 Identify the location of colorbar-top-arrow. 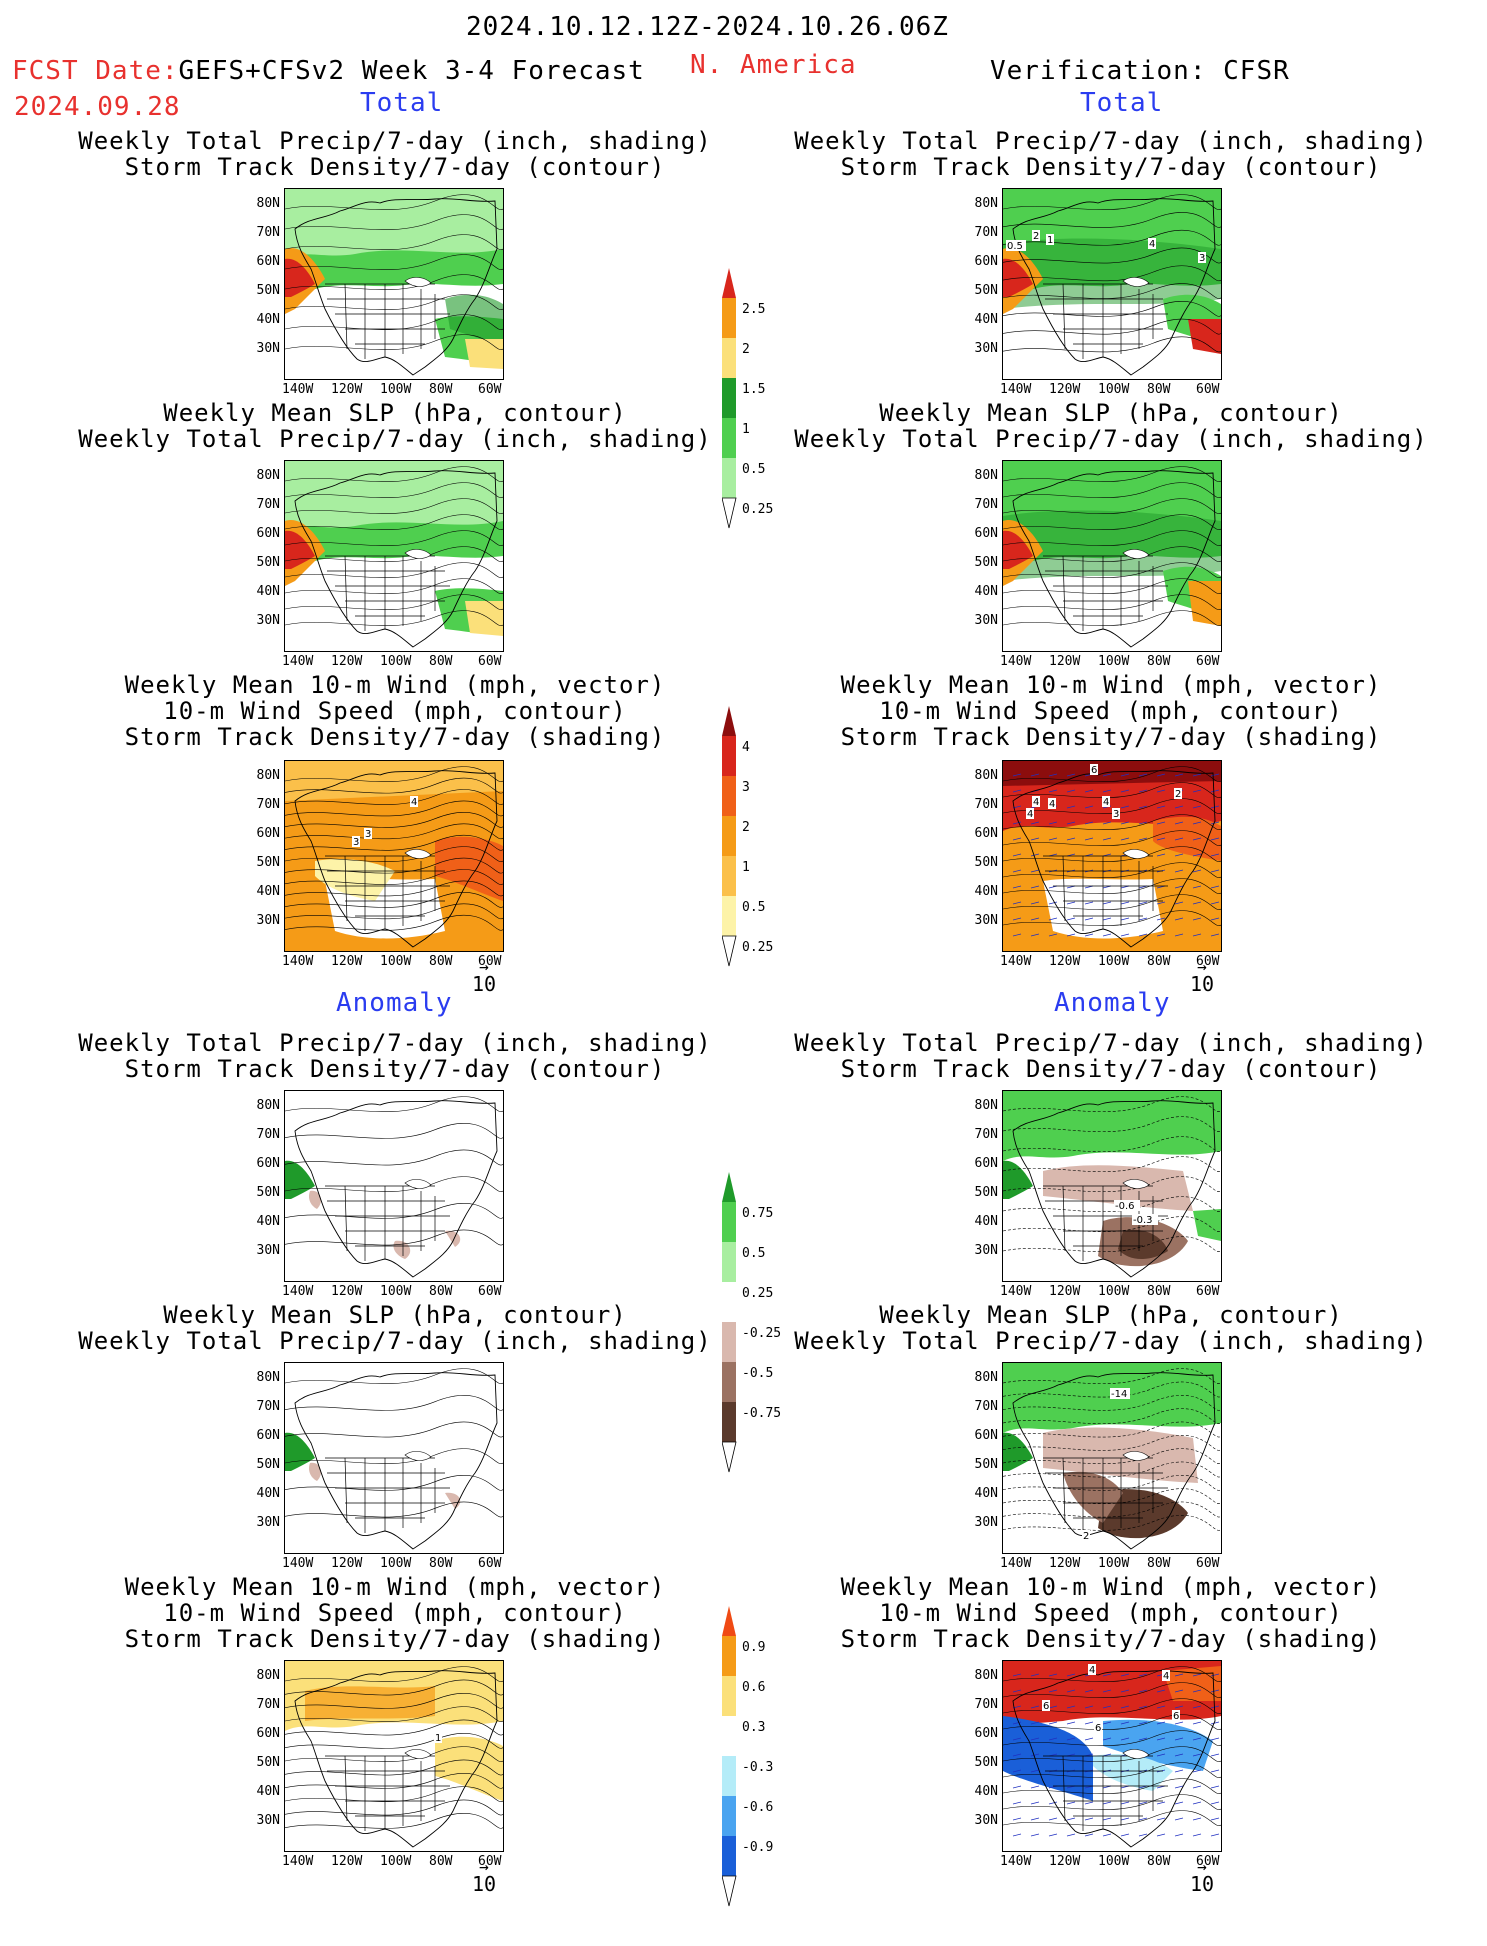
(729, 721).